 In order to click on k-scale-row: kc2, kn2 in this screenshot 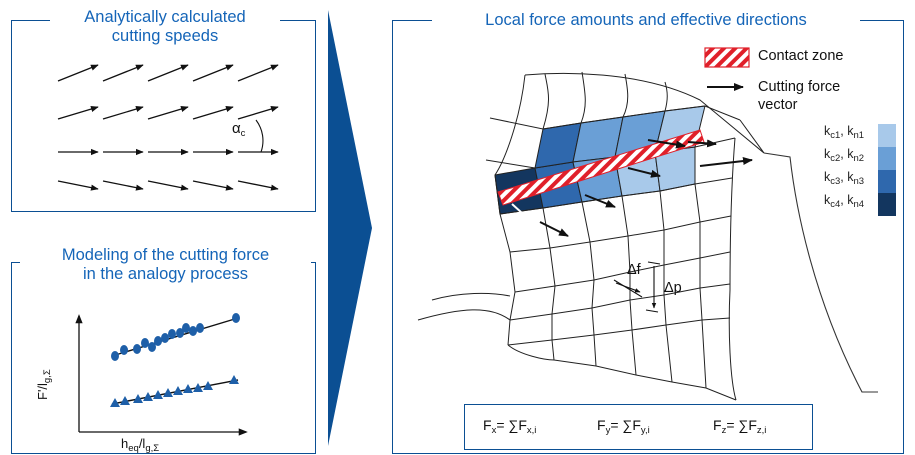, I will do `click(844, 155)`.